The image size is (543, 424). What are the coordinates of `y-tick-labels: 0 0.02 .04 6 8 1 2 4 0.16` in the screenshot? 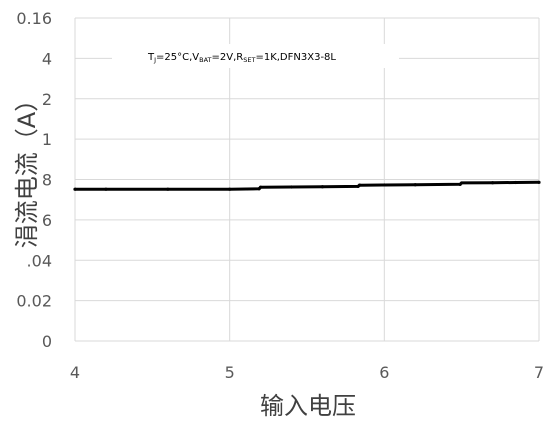 It's located at (34, 180).